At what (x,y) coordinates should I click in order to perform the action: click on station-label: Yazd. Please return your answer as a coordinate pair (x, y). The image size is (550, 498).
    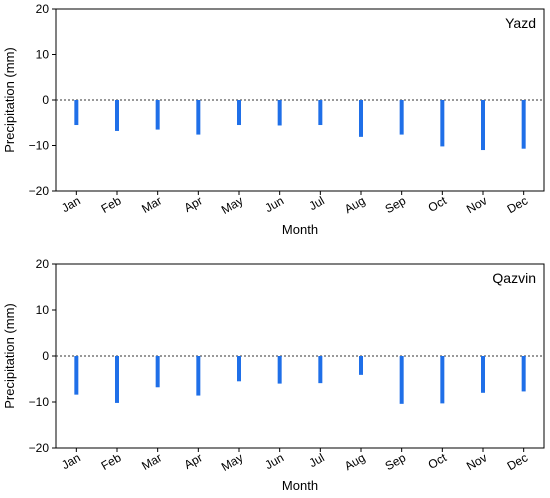
    Looking at the image, I should click on (520, 23).